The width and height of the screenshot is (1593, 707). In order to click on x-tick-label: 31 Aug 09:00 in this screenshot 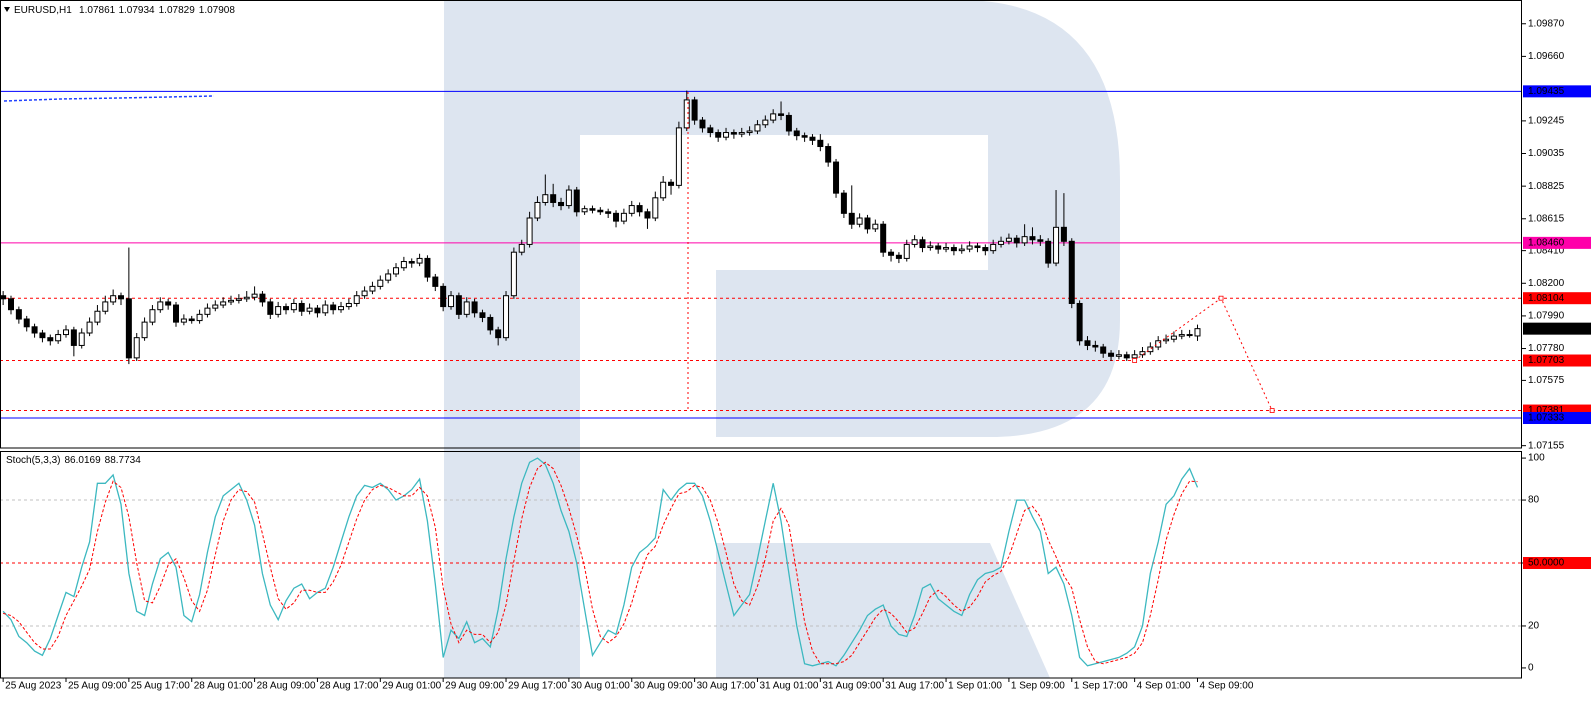, I will do `click(851, 686)`.